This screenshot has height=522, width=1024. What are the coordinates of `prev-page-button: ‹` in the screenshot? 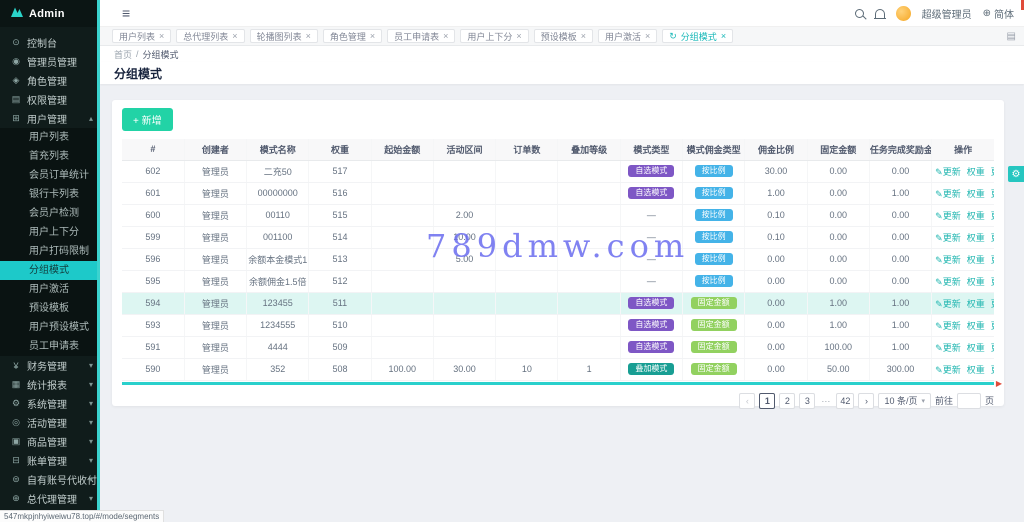 It's located at (747, 400).